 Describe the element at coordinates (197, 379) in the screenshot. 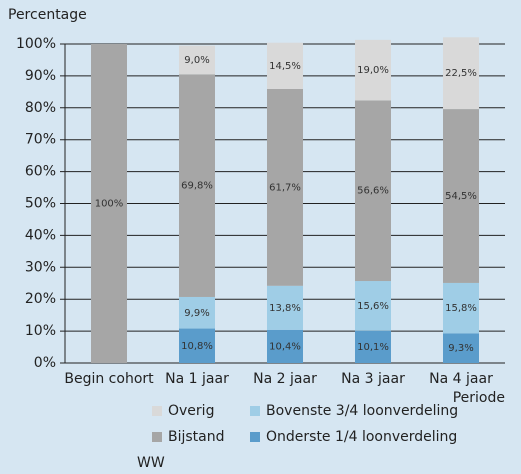

I see `x-tick-label: Na 1 jaar` at that location.